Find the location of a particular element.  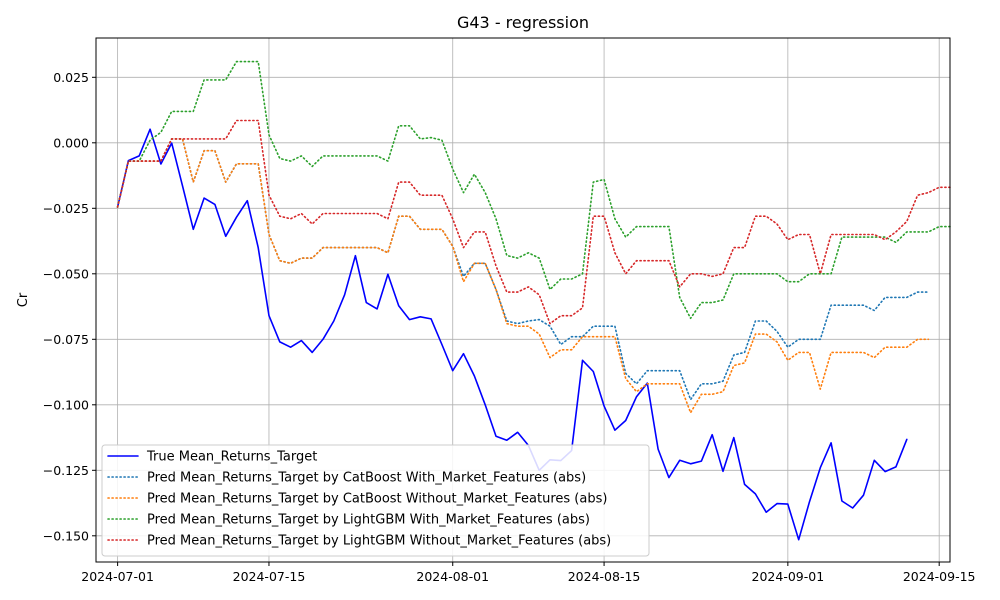

y-tick-label: 0.000 is located at coordinates (71, 142).